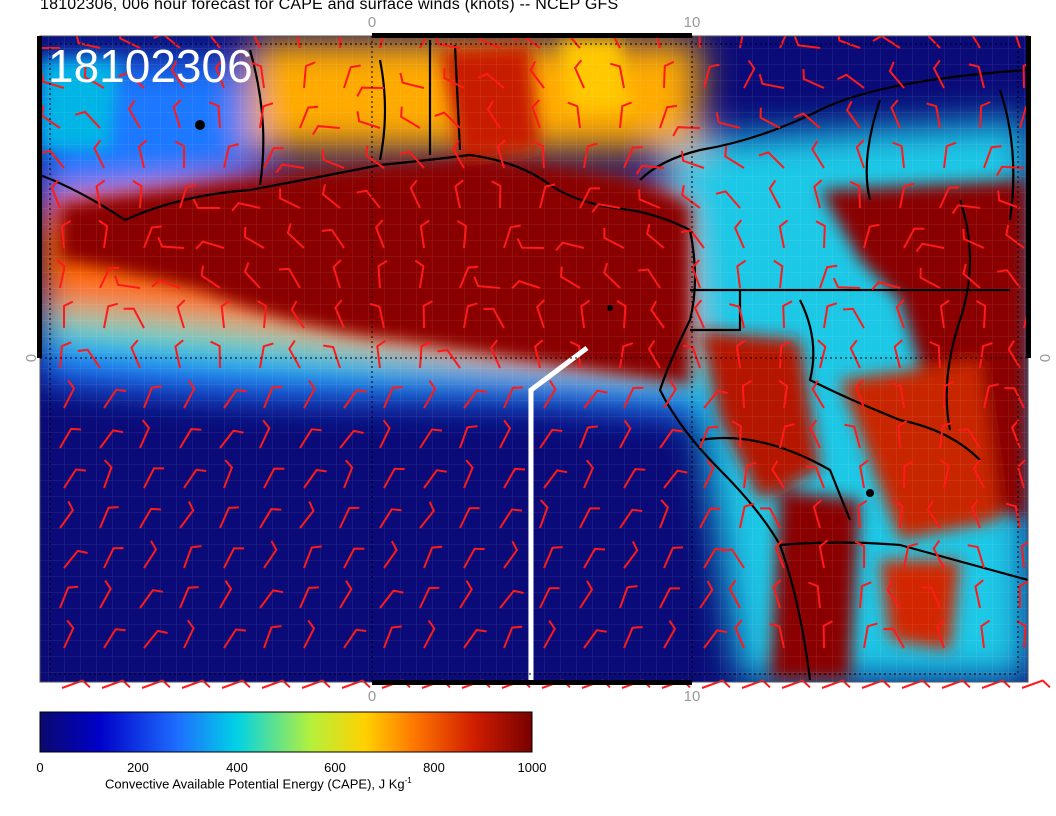 This screenshot has width=1056, height=816. What do you see at coordinates (237, 767) in the screenshot?
I see `colorbar-tick-400: 400` at bounding box center [237, 767].